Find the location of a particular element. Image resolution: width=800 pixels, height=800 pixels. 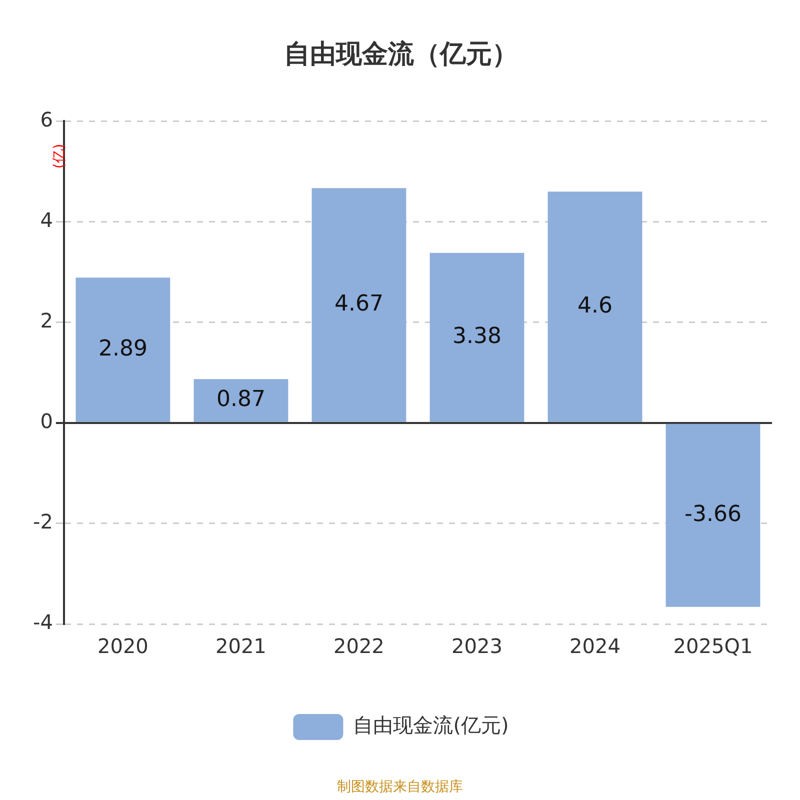

x-tick-label: 2022 is located at coordinates (359, 646).